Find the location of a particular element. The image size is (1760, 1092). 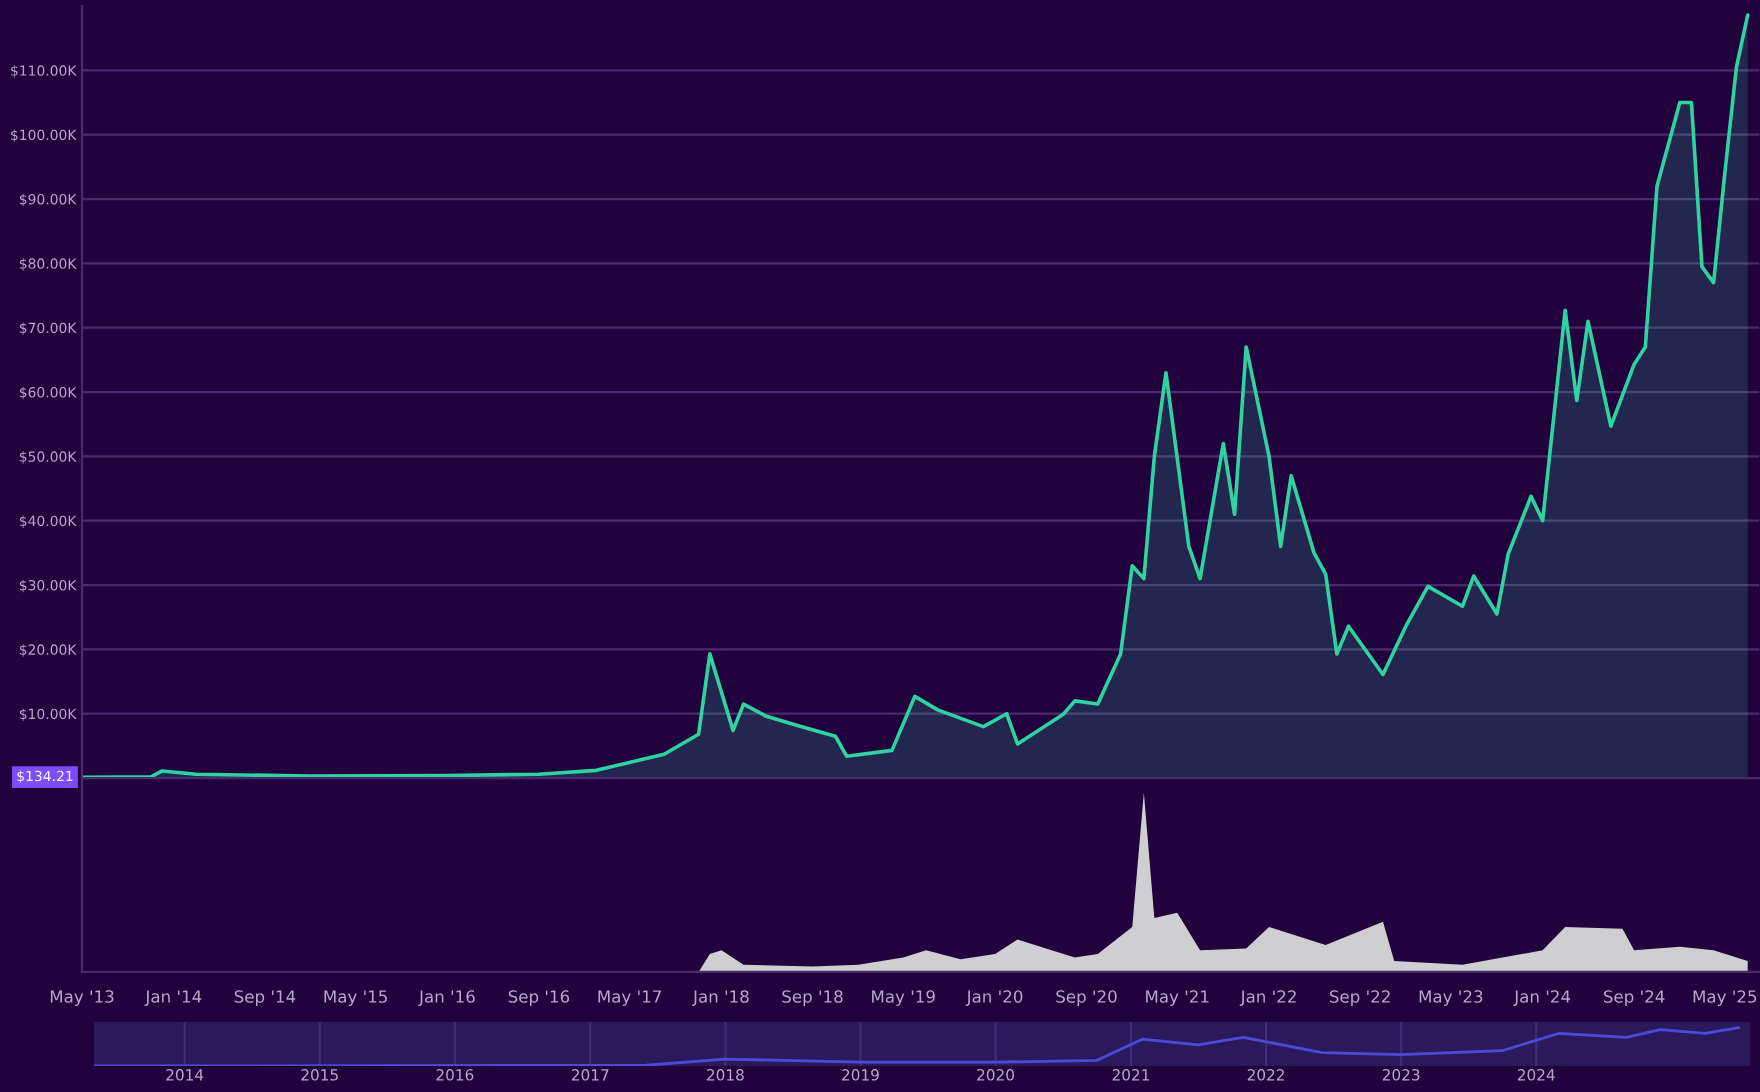

x-tick-label: May '17 is located at coordinates (629, 998).